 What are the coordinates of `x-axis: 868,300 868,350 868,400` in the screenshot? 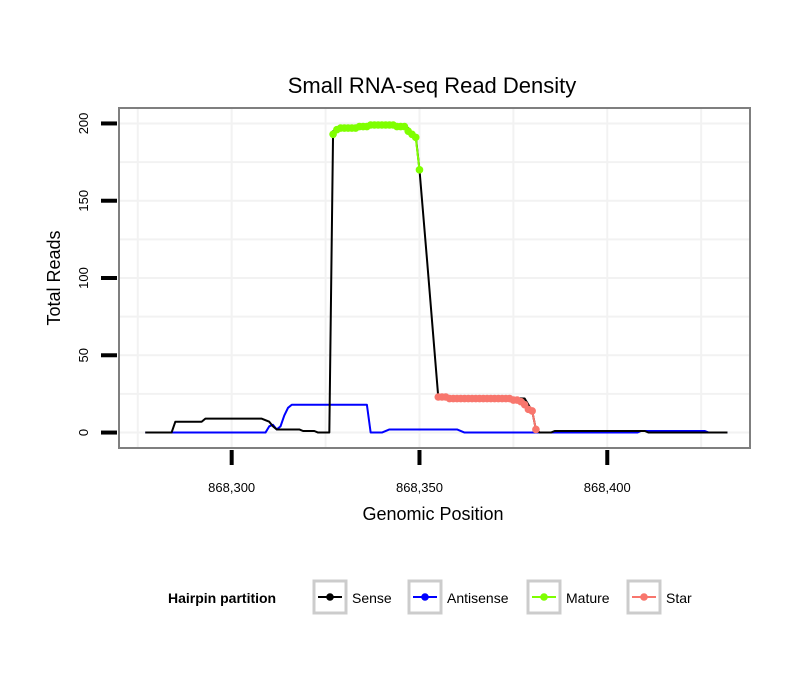 It's located at (419, 472).